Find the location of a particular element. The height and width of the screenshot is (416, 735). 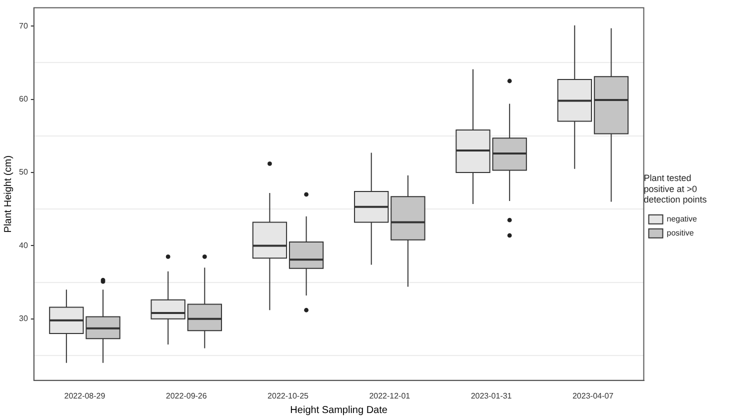

y-tick-label: 30 is located at coordinates (23, 319).